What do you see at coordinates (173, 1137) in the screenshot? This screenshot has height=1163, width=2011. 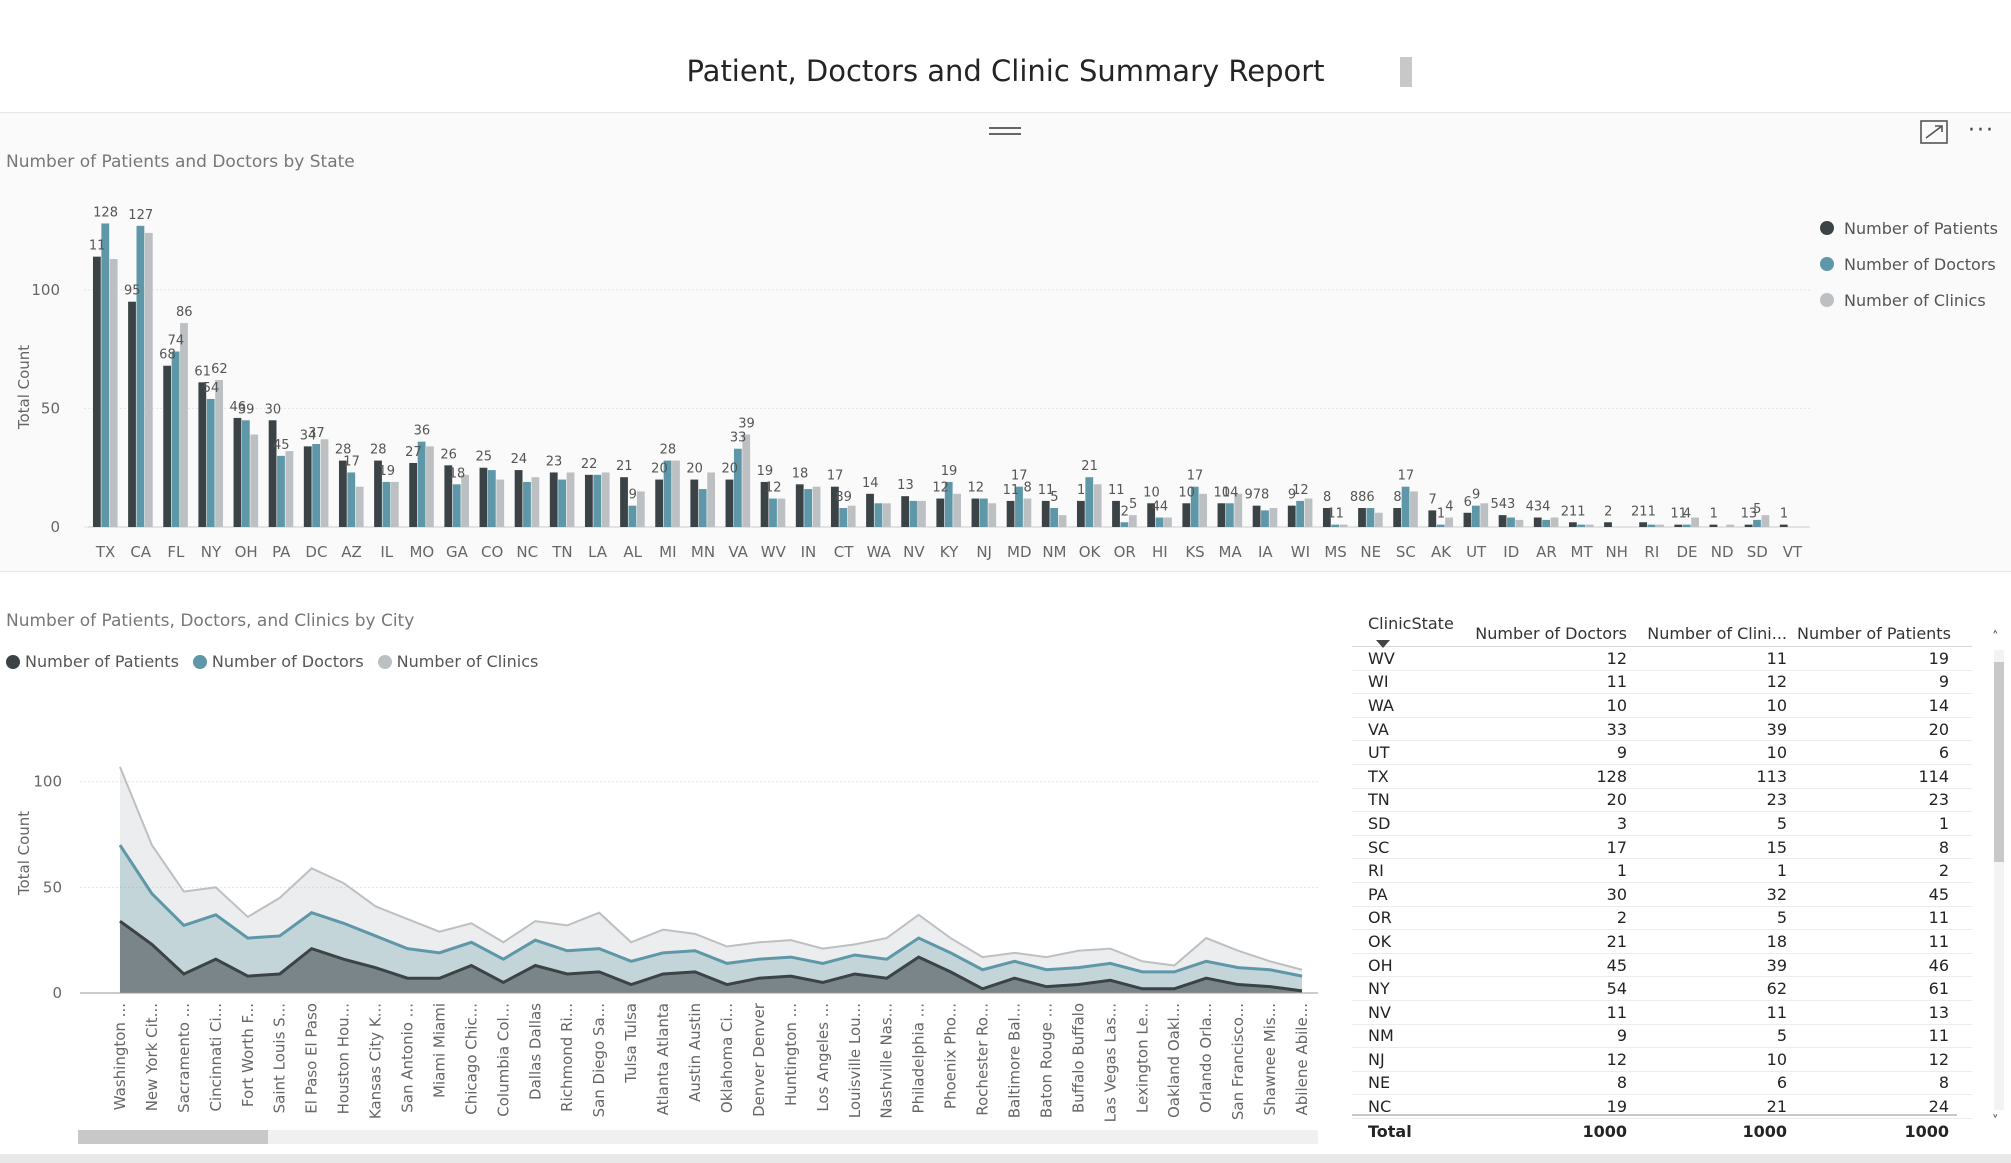 I see `scrollbar-thumb` at bounding box center [173, 1137].